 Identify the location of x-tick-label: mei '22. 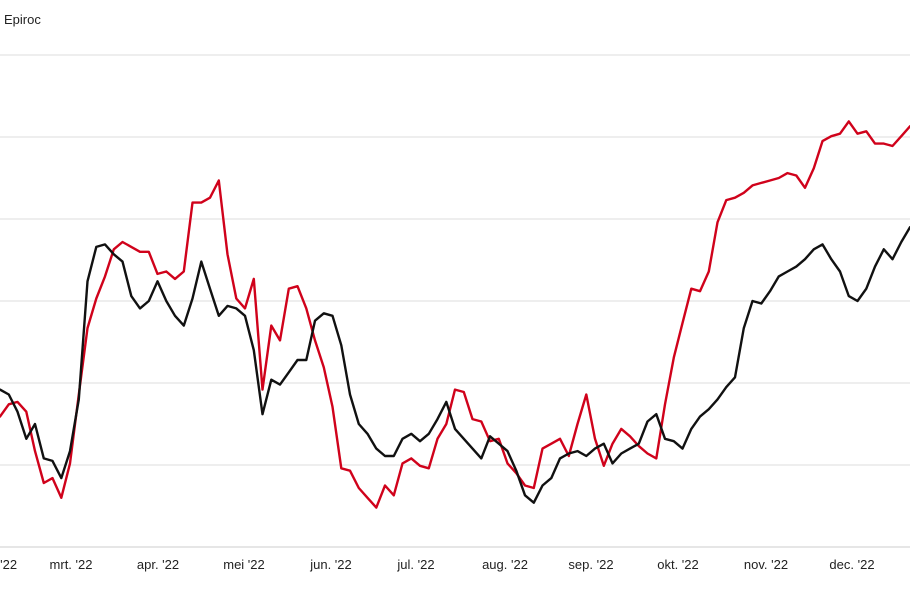
(244, 564).